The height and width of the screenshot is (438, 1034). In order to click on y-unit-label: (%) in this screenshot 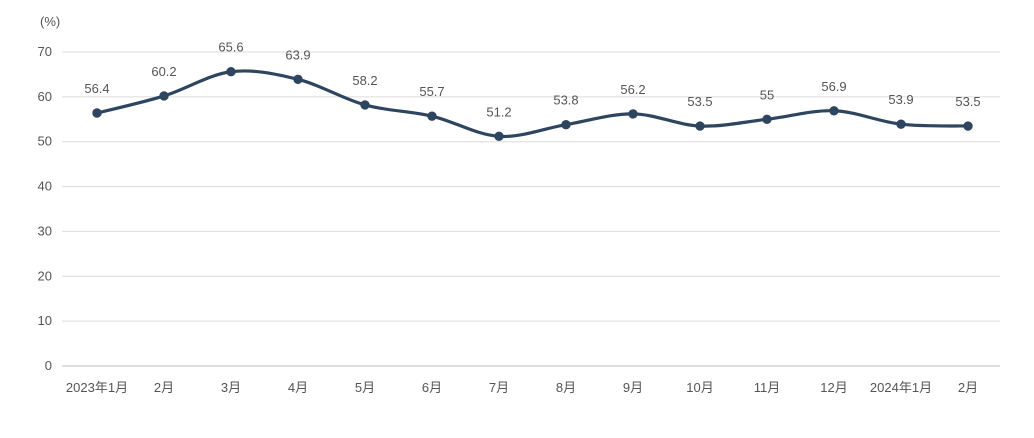, I will do `click(50, 21)`.